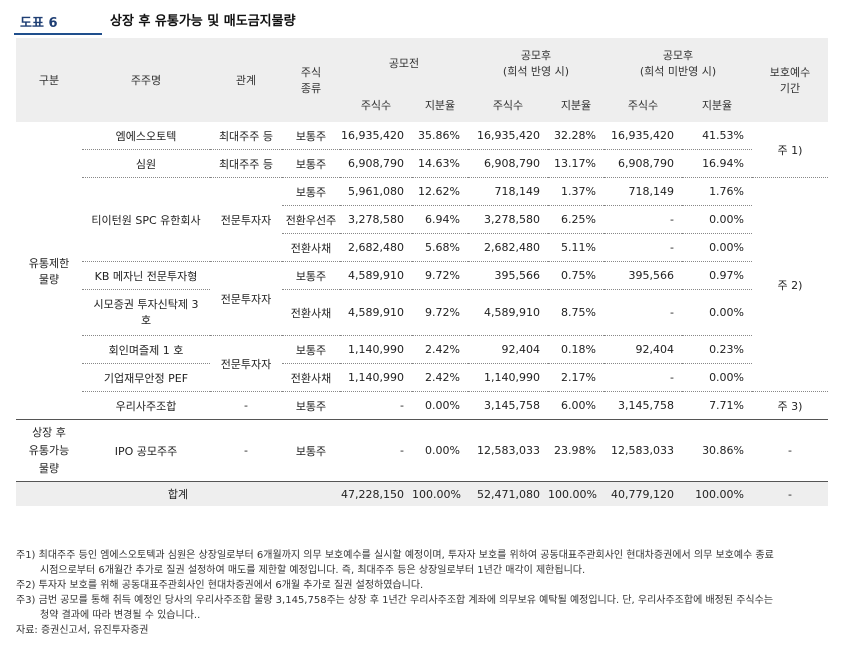 This screenshot has height=662, width=845. I want to click on cell-nodilution-ratio: 0.97%, so click(717, 275).